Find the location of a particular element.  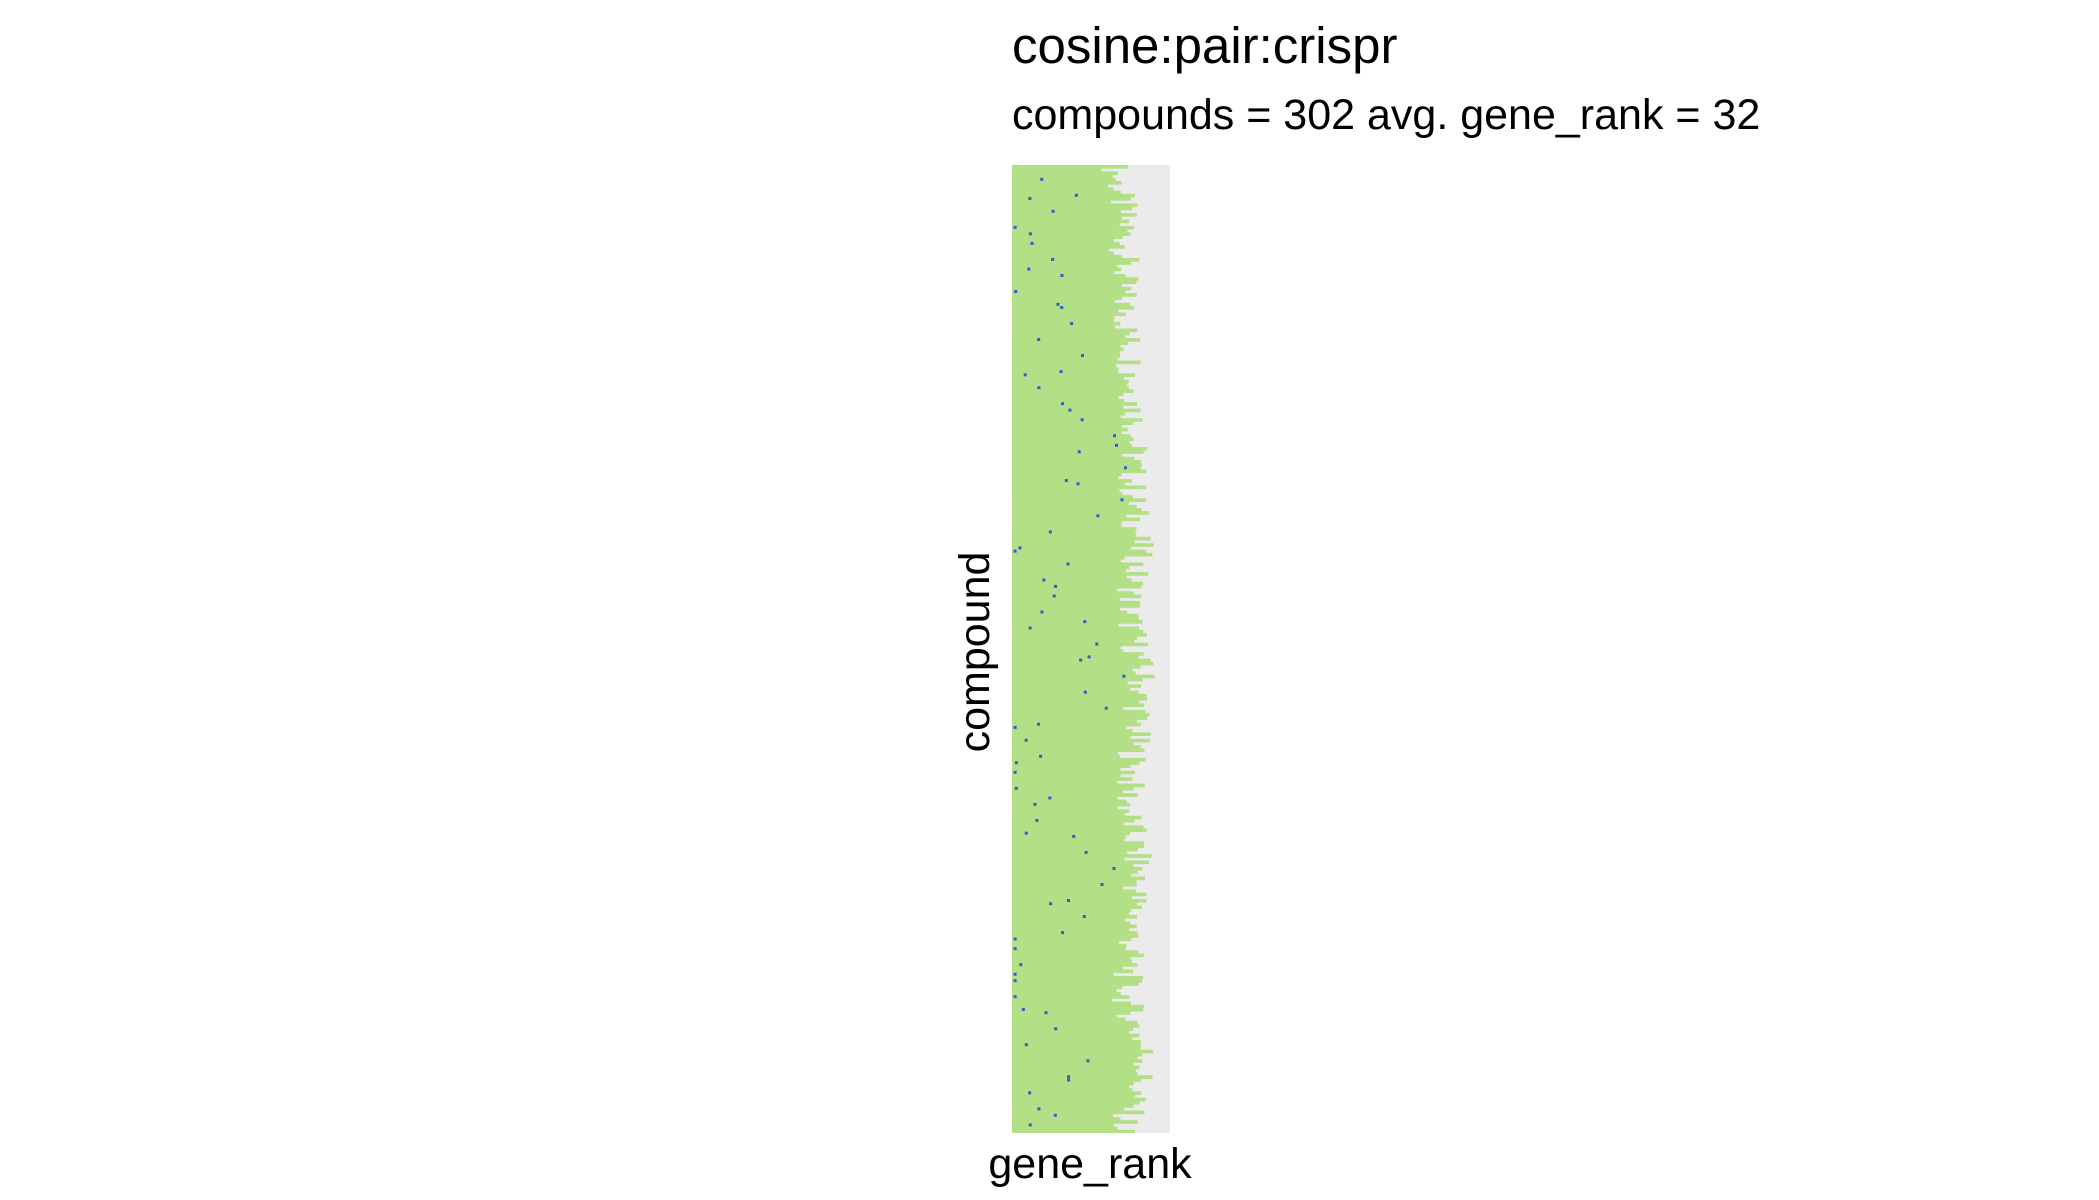

x-axis-label: gene_rank is located at coordinates (1090, 1164).